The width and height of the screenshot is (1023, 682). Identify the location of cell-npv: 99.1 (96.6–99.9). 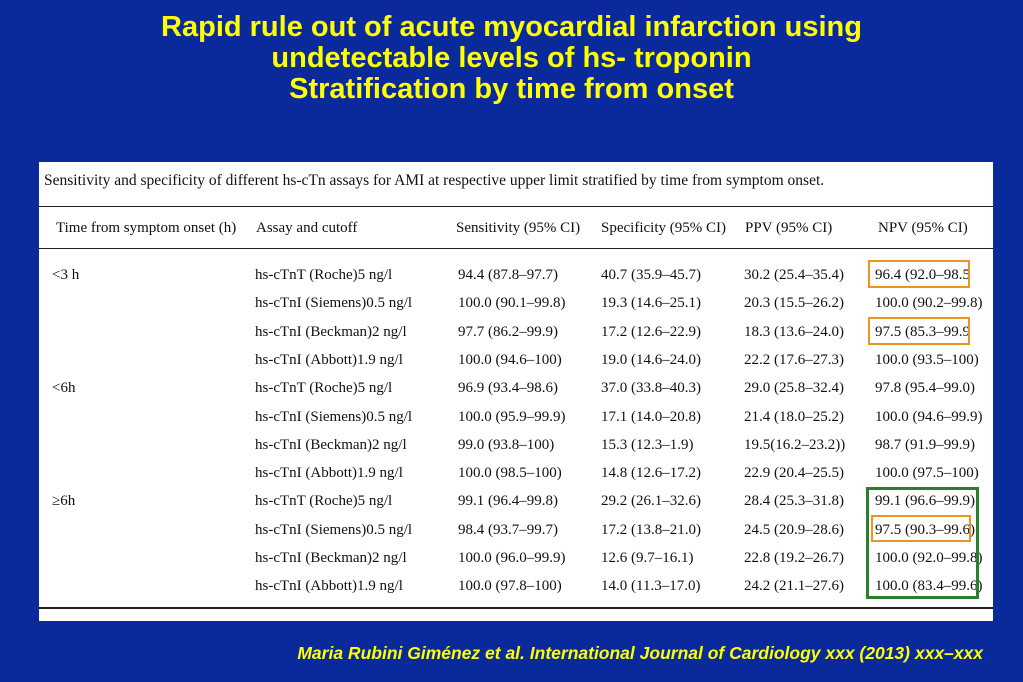
(925, 501).